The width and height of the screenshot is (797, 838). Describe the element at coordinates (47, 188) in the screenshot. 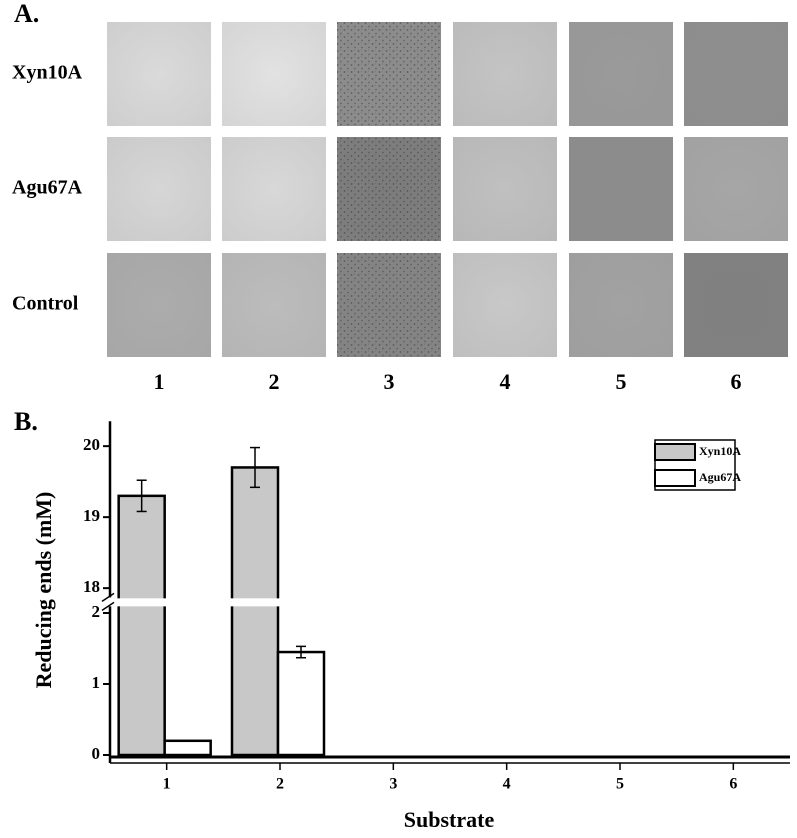

I see `row-label: Agu67A` at that location.